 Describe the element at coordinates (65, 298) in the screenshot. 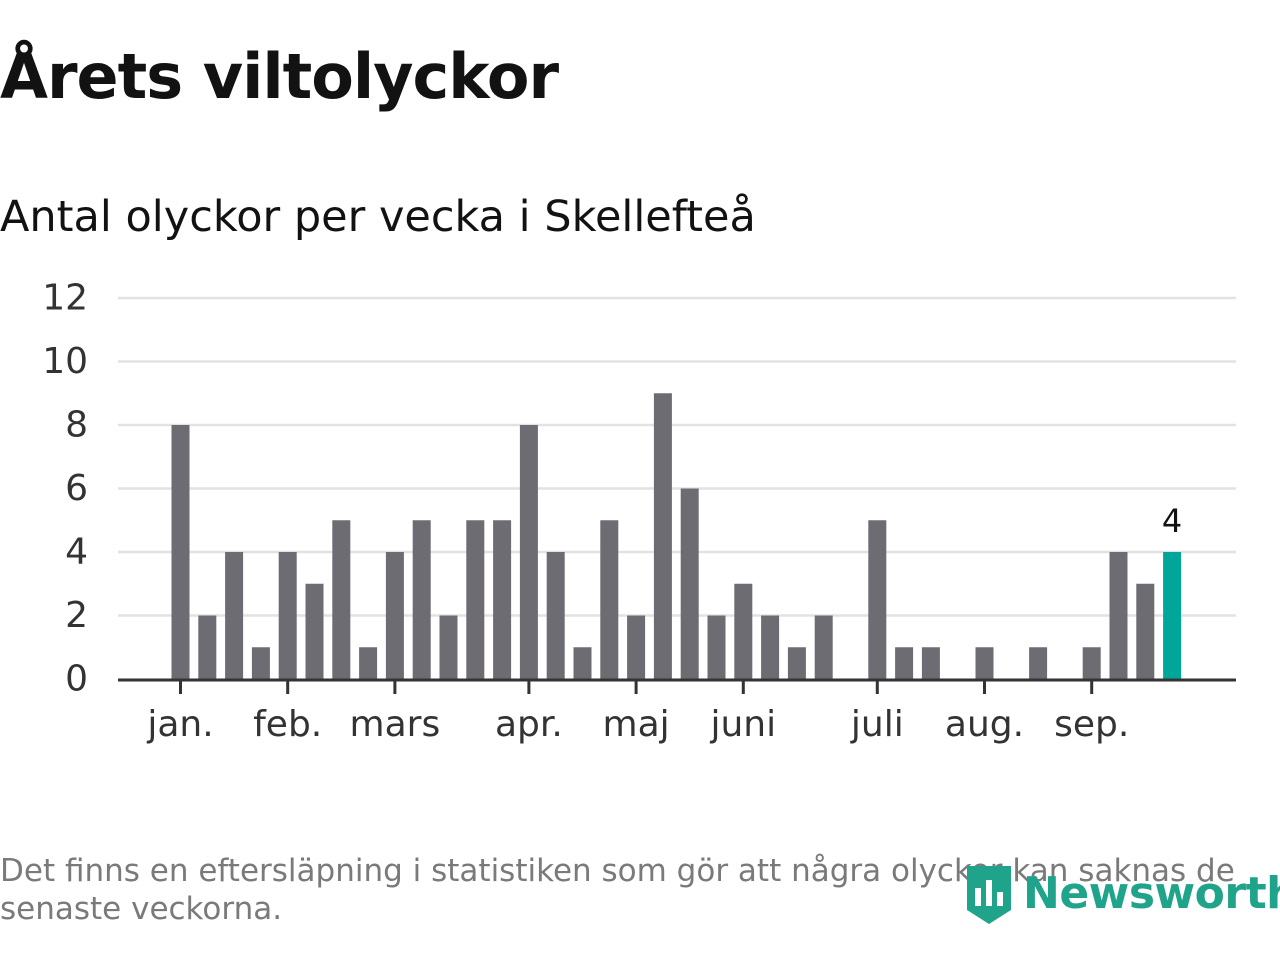

I see `y-tick-label: 12` at that location.